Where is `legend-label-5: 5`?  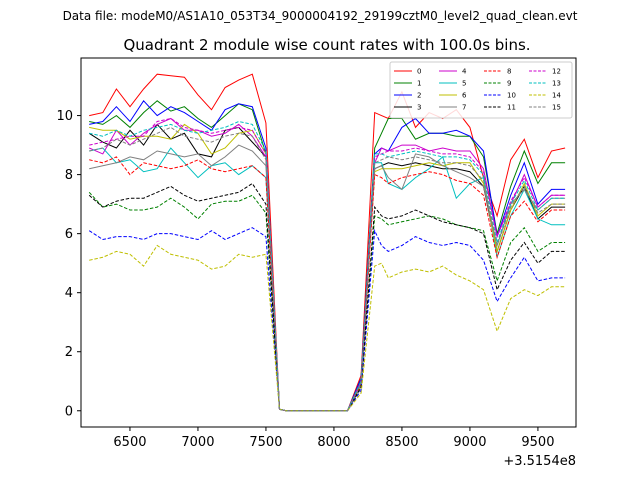 legend-label-5: 5 is located at coordinates (464, 84).